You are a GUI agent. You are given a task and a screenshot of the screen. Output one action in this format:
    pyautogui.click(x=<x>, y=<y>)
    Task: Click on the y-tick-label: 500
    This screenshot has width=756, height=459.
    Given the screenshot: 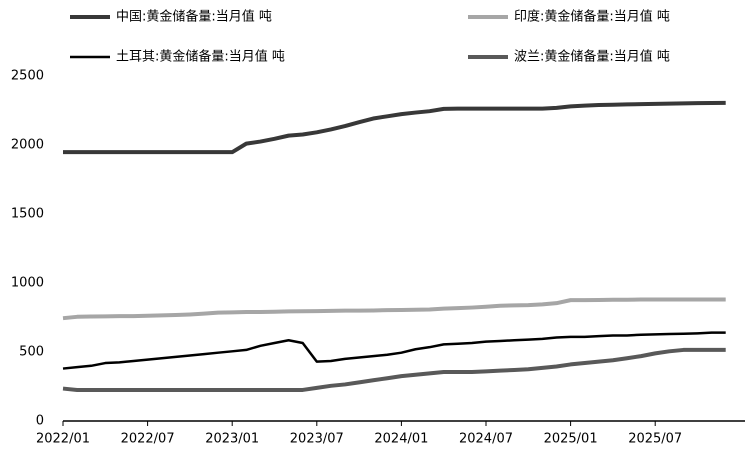 What is the action you would take?
    pyautogui.click(x=31, y=352)
    